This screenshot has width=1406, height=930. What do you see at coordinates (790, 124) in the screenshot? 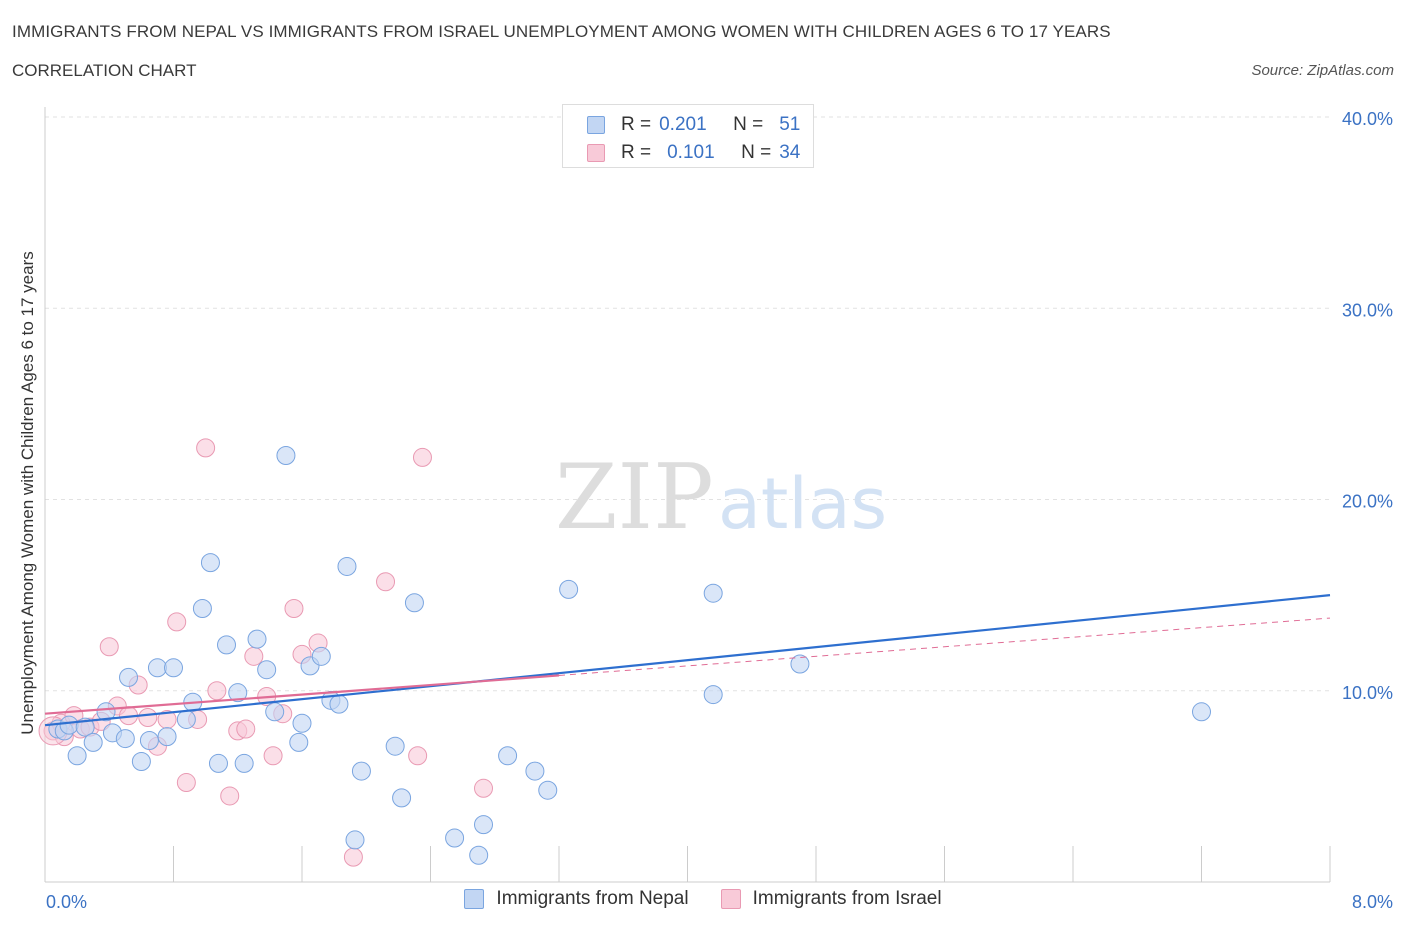
I see `nepal-n-value: 51` at bounding box center [790, 124].